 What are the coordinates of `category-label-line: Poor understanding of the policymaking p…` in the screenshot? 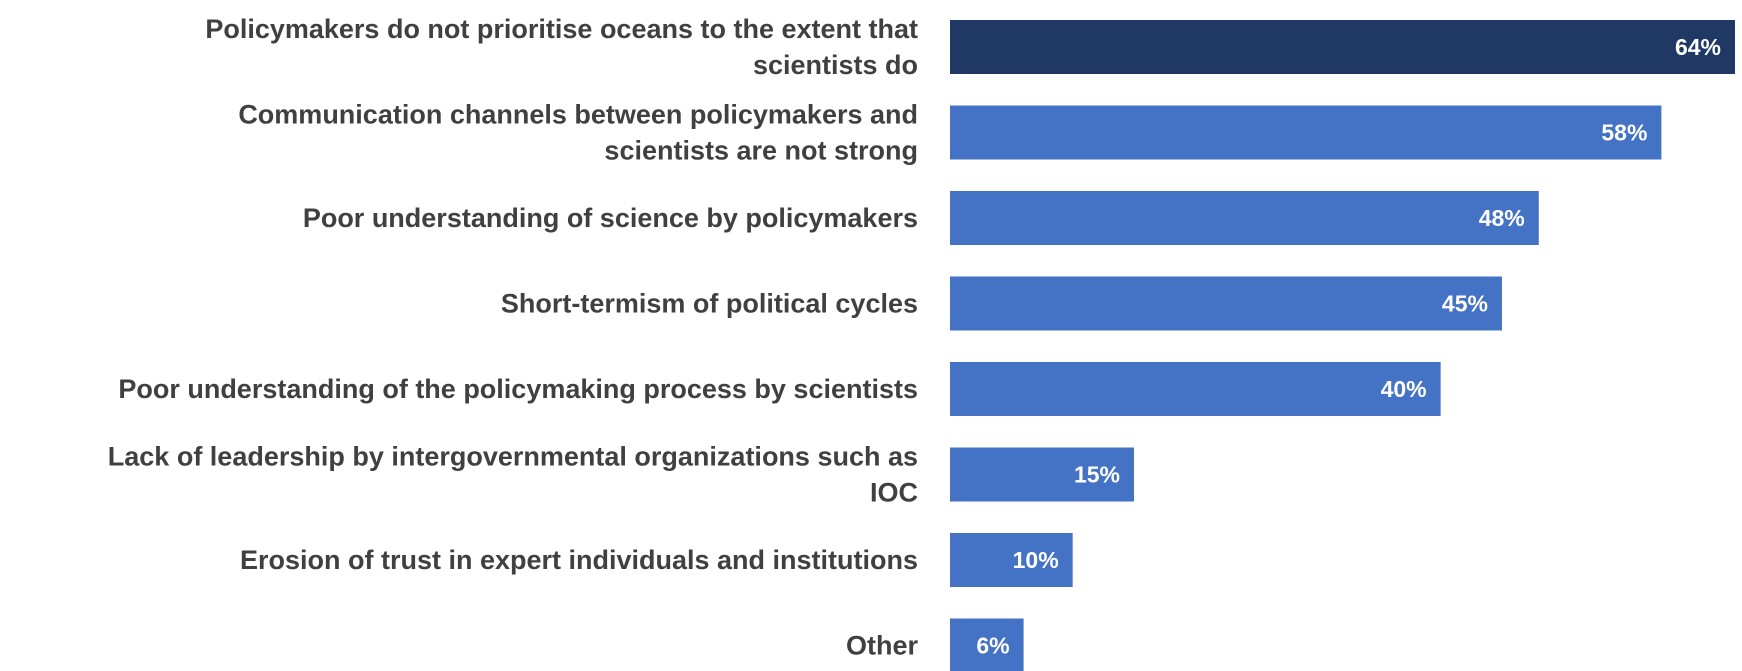 It's located at (518, 389).